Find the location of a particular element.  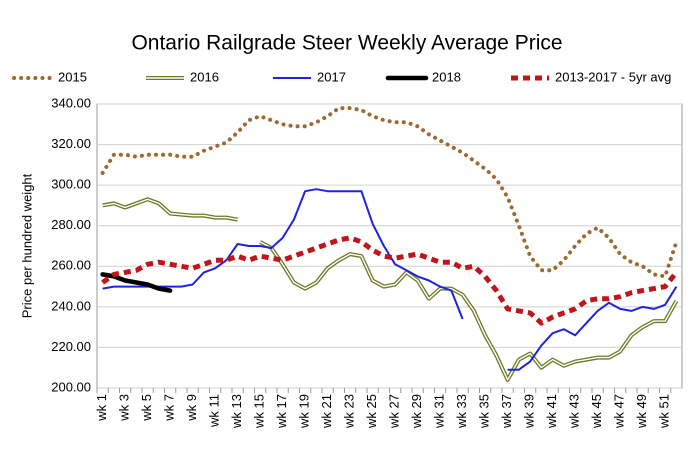

x-tick-label: wk 23 is located at coordinates (349, 411).